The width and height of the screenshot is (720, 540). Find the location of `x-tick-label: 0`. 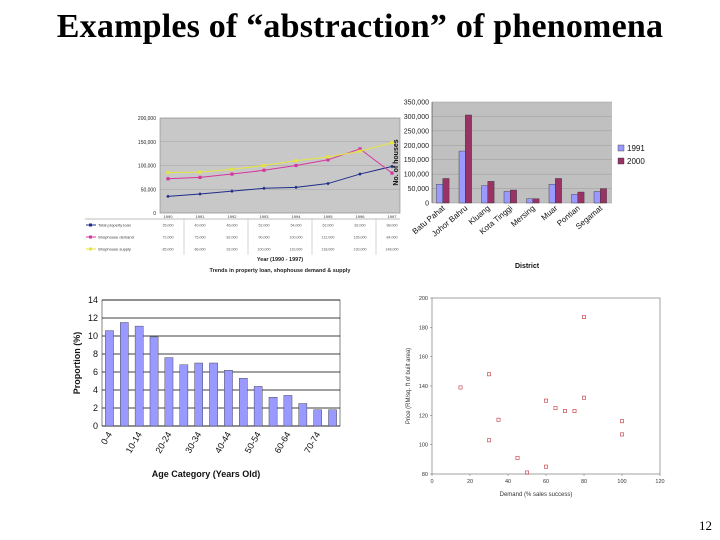

x-tick-label: 0 is located at coordinates (431, 482).